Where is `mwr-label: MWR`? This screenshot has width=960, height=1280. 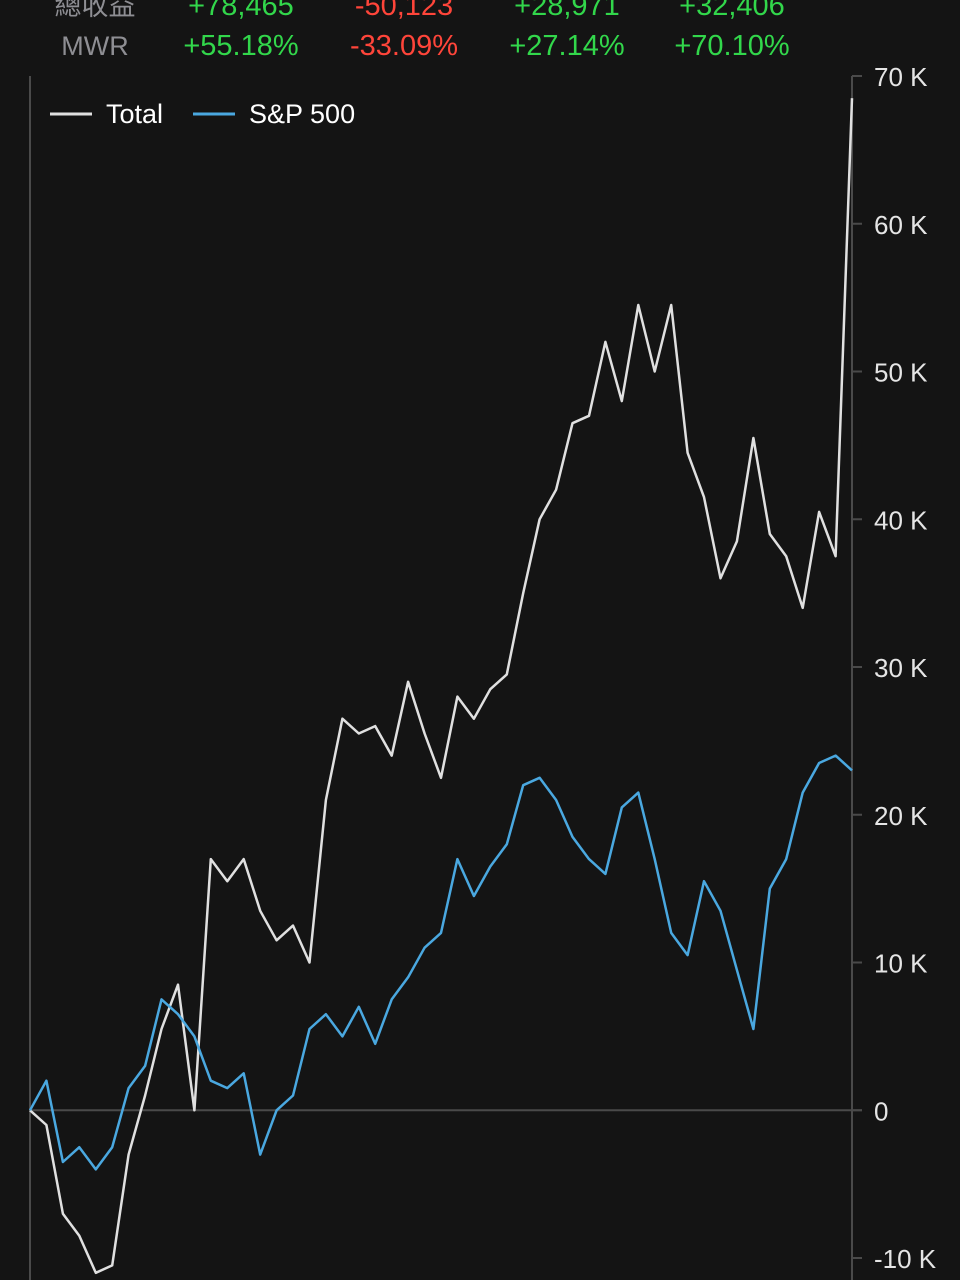 mwr-label: MWR is located at coordinates (95, 46).